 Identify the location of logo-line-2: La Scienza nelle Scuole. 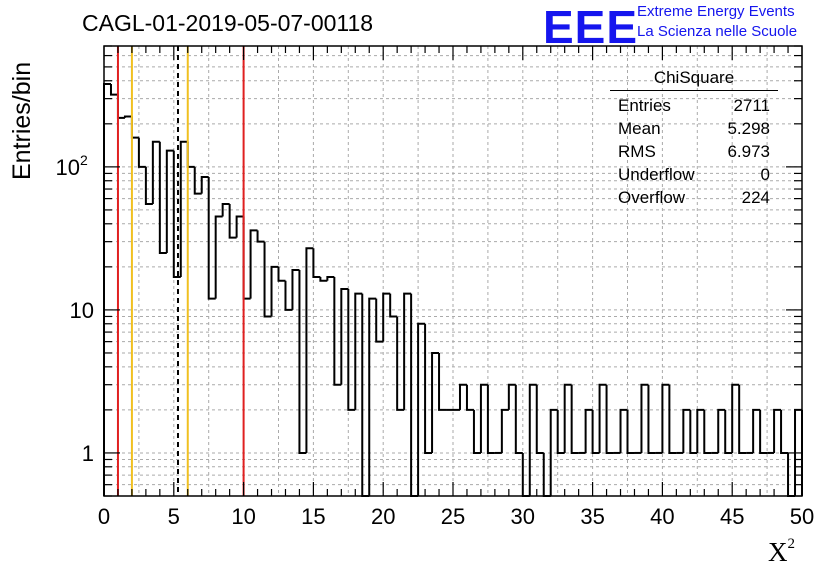
(717, 31).